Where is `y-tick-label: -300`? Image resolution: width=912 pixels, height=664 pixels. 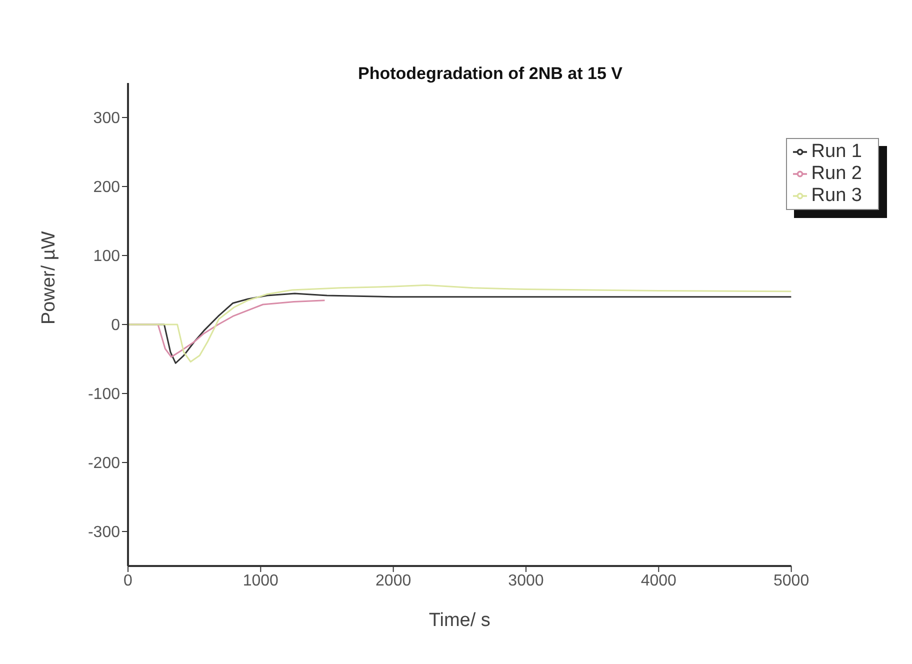
y-tick-label: -300 is located at coordinates (104, 533).